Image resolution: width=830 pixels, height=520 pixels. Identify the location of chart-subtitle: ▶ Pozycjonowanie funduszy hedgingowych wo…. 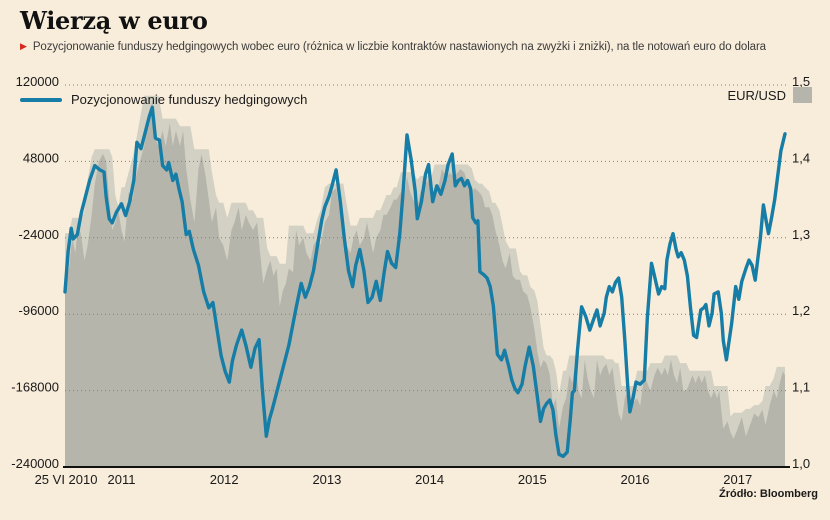
(420, 47).